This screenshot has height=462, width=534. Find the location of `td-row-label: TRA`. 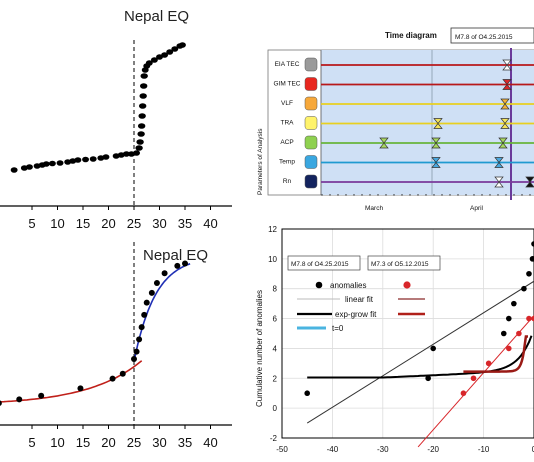

td-row-label: TRA is located at coordinates (288, 123).